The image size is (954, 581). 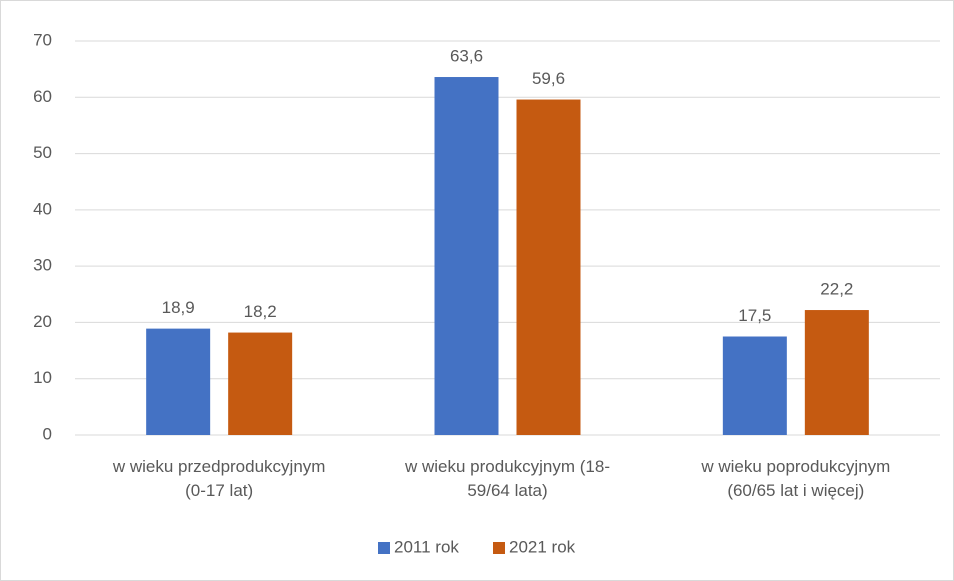 I want to click on data-label: 63,6, so click(x=466, y=56).